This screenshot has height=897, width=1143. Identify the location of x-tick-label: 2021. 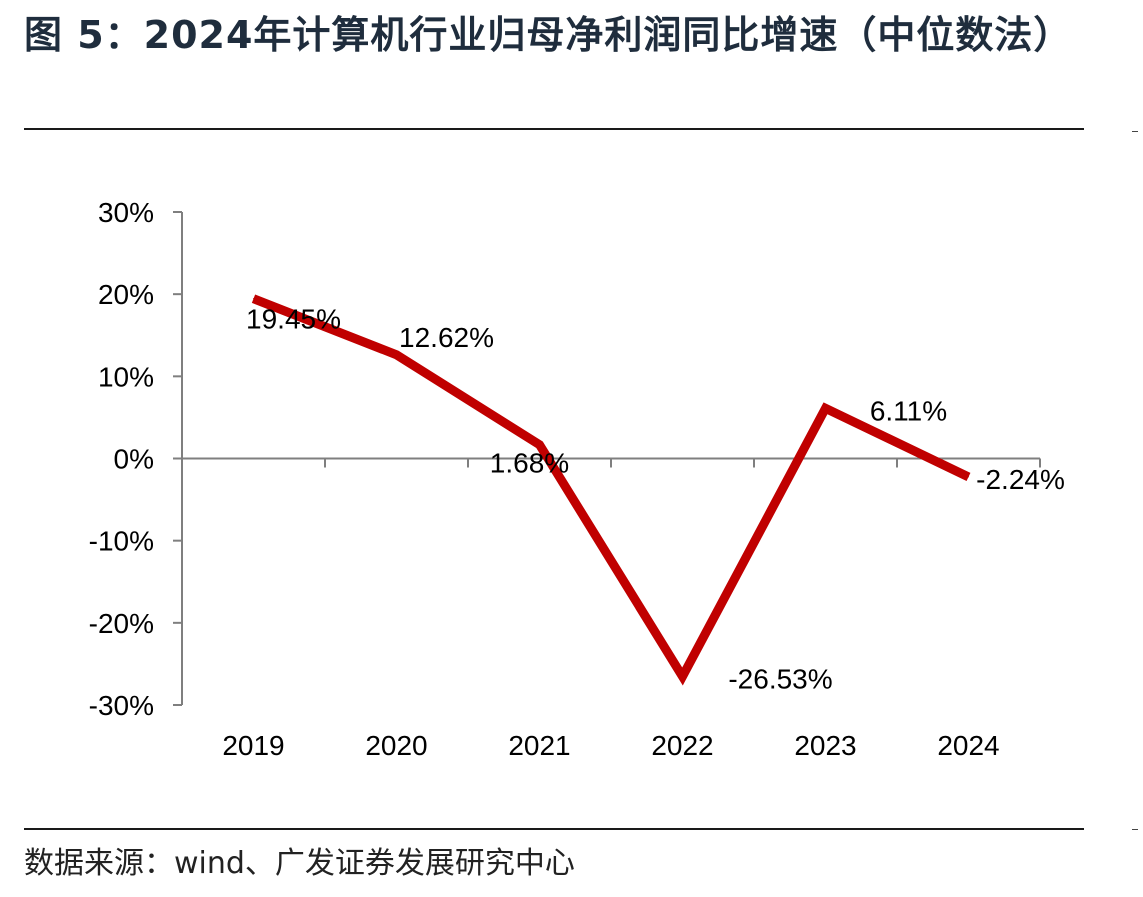
(539, 745).